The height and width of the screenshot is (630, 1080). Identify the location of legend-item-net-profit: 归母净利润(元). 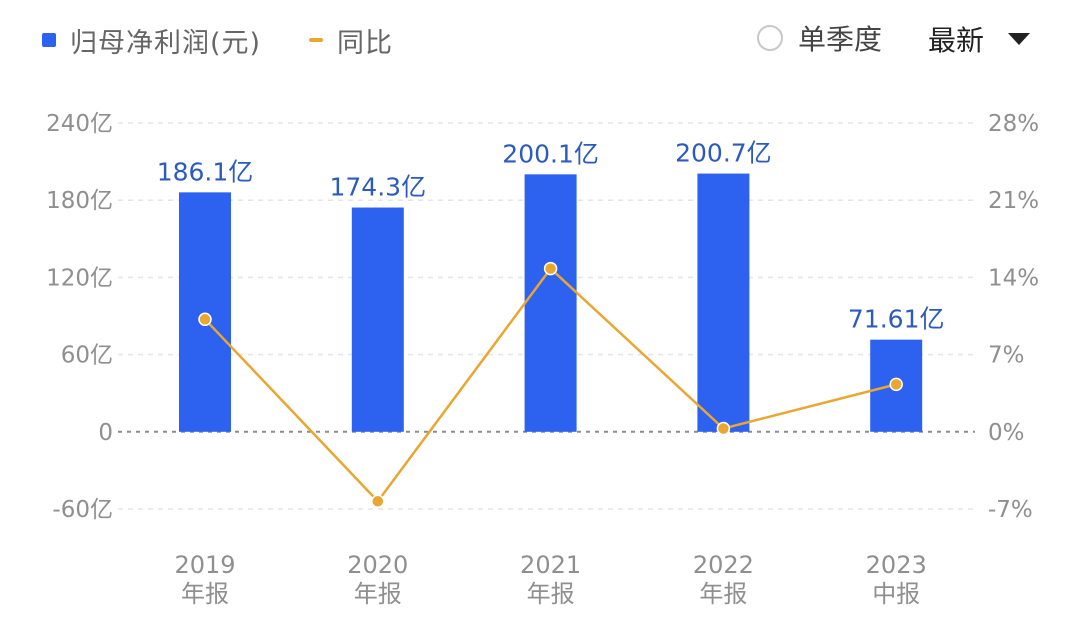
(151, 40).